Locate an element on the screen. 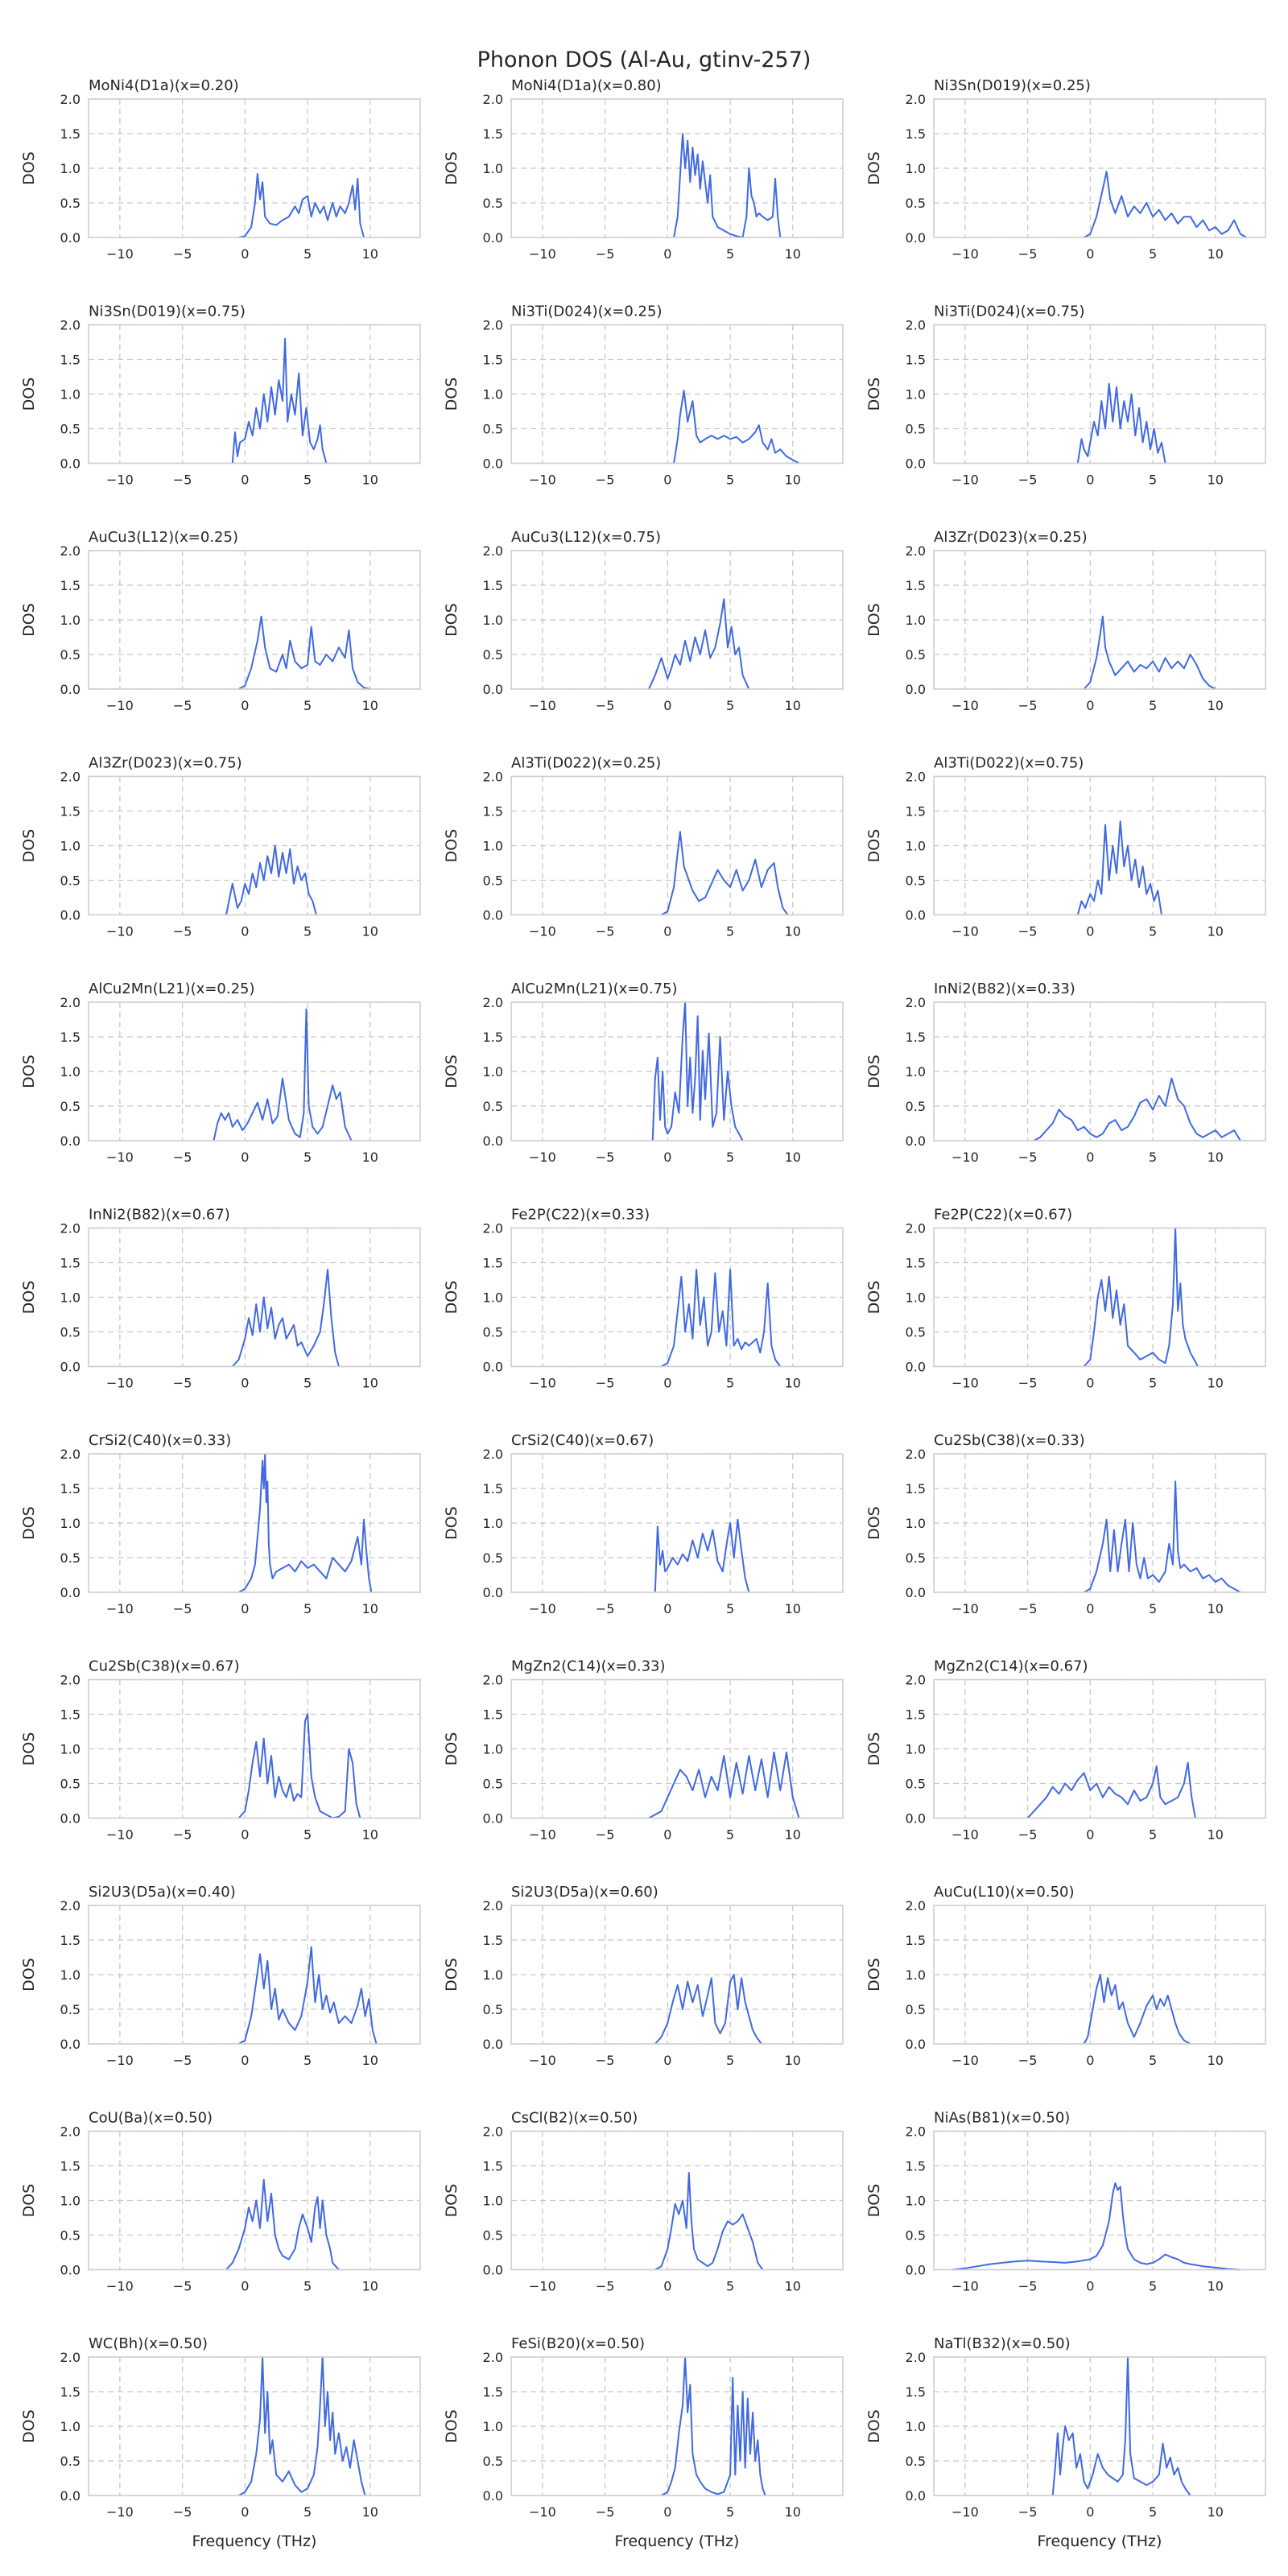  panel-title: AlCu2Mn(L21)(x=0.75) is located at coordinates (594, 988).